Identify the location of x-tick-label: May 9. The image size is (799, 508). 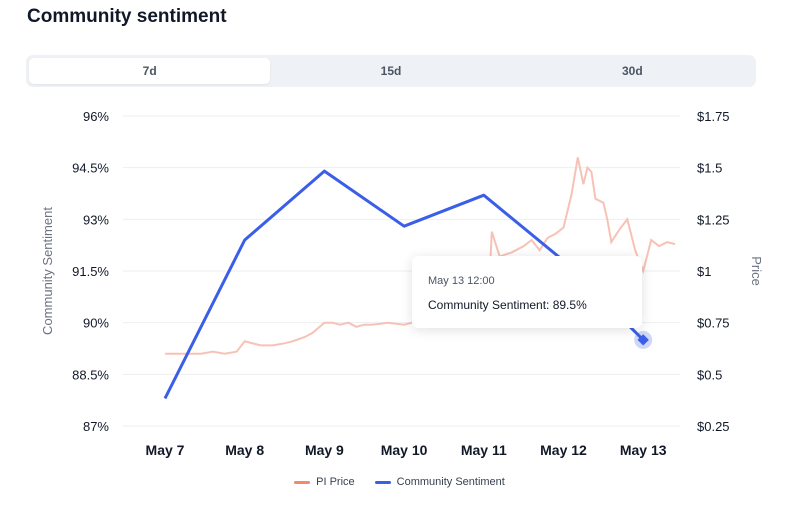
(324, 450).